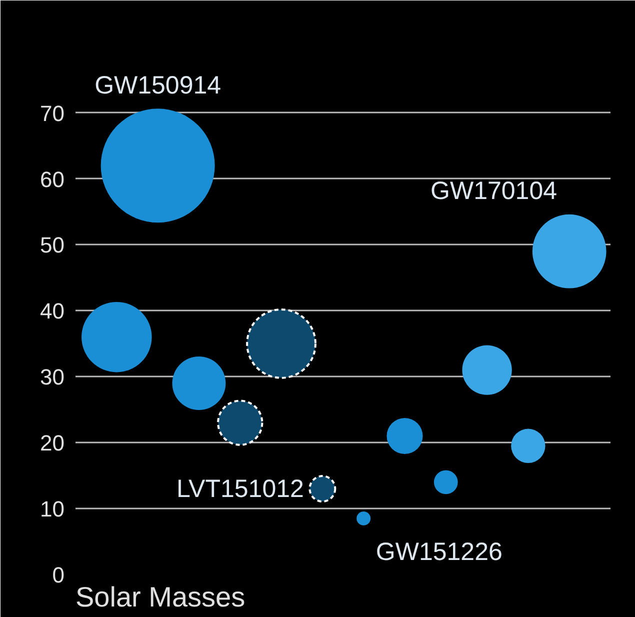  Describe the element at coordinates (158, 86) in the screenshot. I see `series-label: GW150914` at that location.